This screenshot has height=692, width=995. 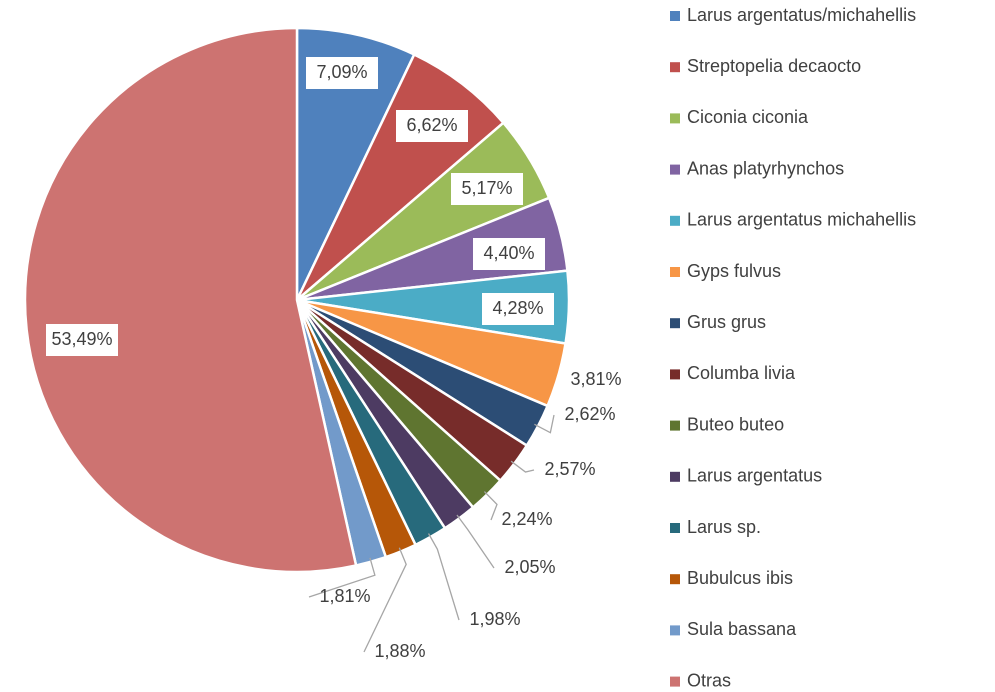 I want to click on data-label: 4,28%, so click(x=517, y=308).